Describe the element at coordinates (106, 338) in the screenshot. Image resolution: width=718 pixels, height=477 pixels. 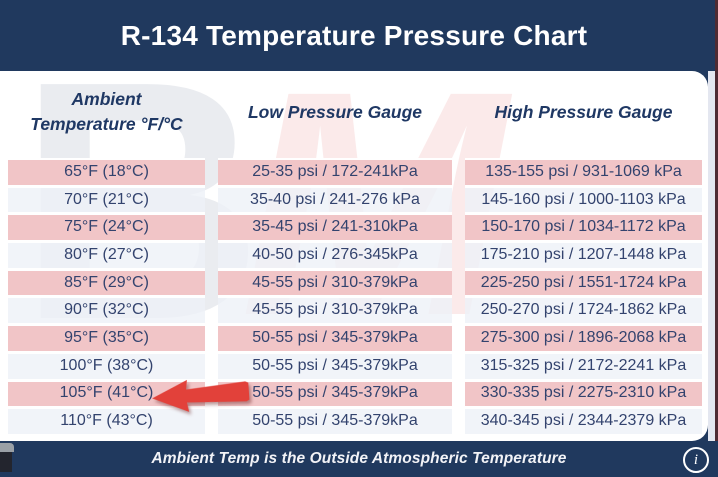
I see `temp-cell: 95°F (35°C)` at that location.